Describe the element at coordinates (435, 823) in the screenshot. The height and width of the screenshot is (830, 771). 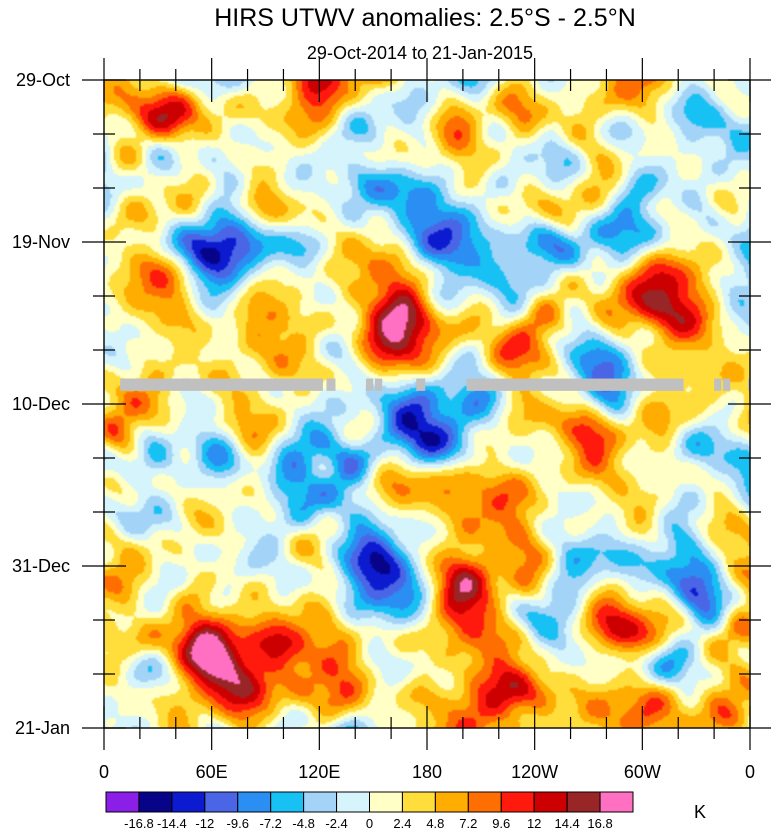
I see `colorbar-label: 4.8` at that location.